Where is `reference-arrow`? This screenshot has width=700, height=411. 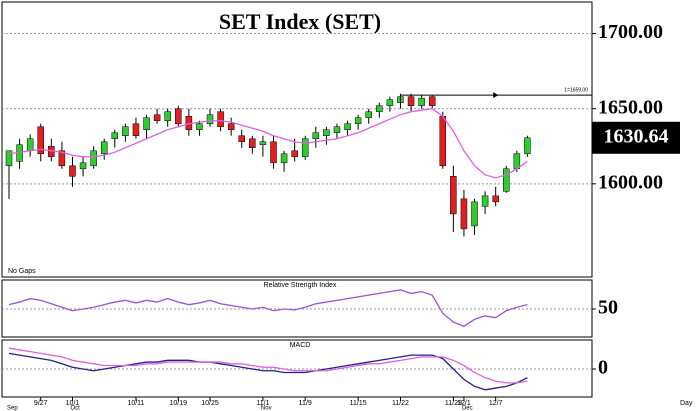
reference-arrow is located at coordinates (496, 95).